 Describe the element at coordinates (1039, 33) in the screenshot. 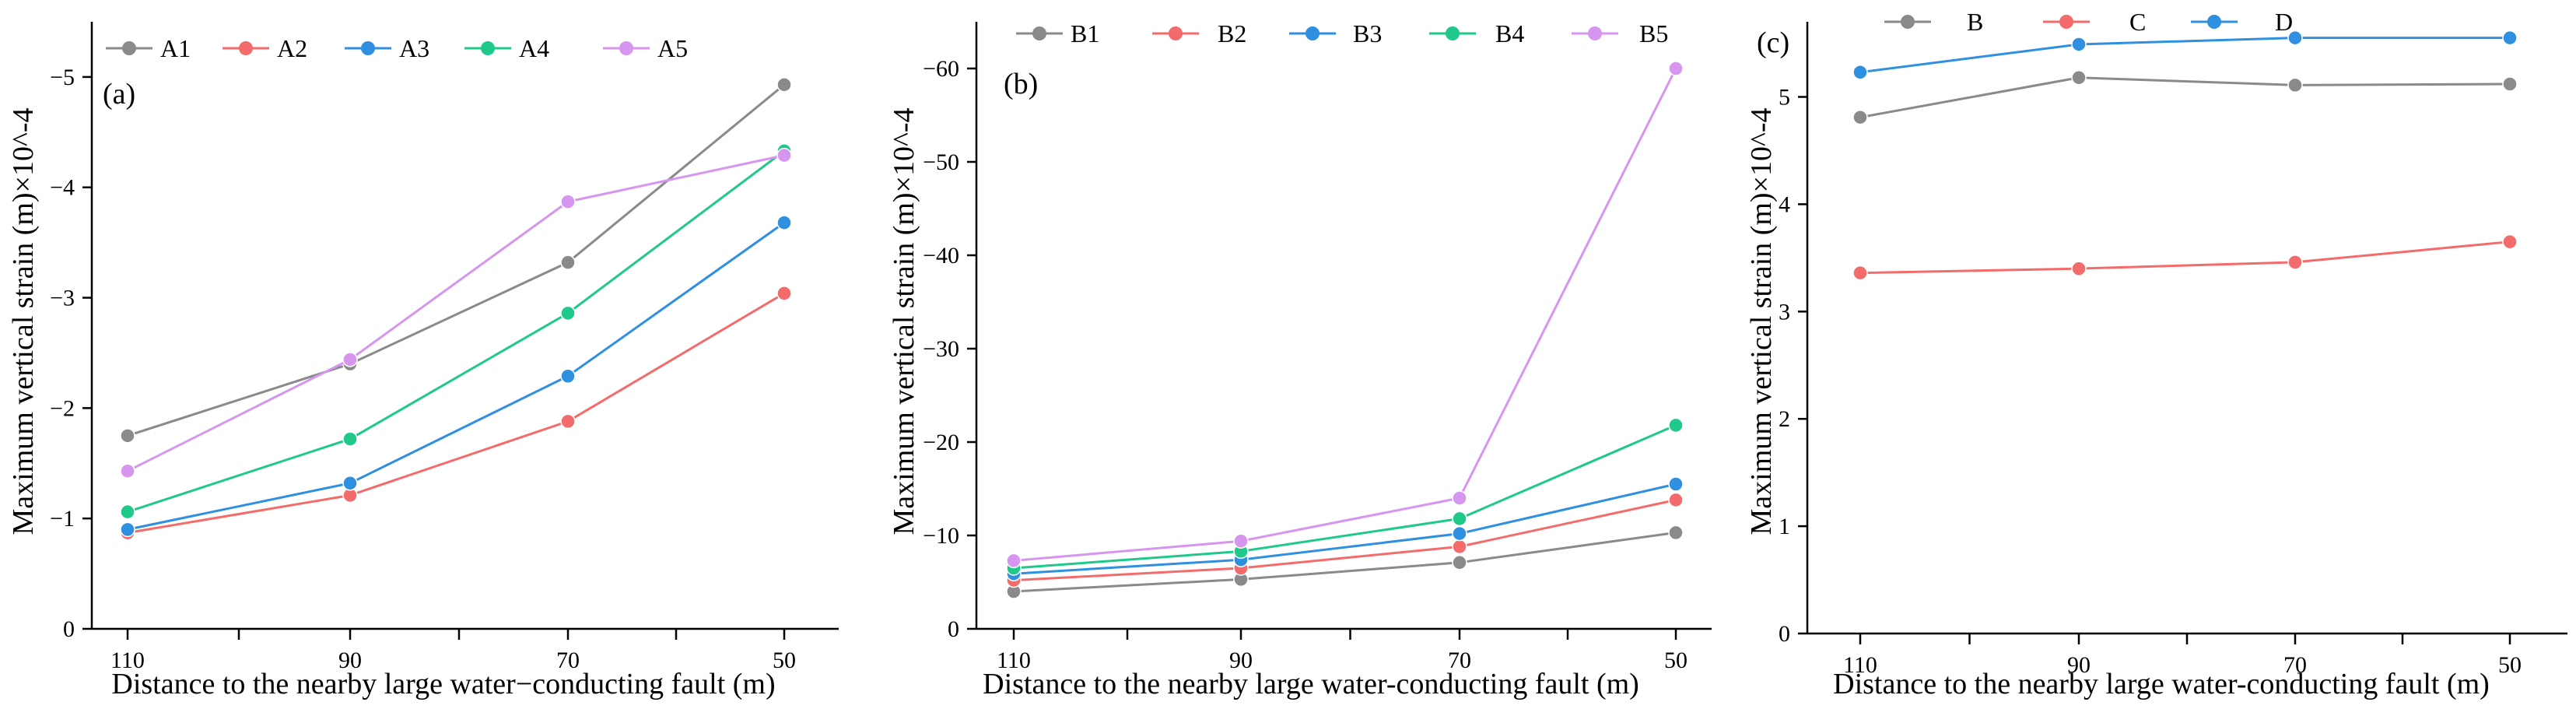

I see `legend-b1-marker` at that location.